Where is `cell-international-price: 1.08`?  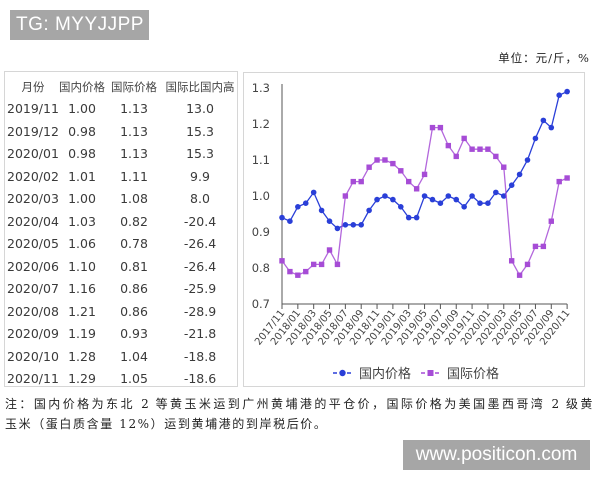
cell-international-price: 1.08 is located at coordinates (134, 198).